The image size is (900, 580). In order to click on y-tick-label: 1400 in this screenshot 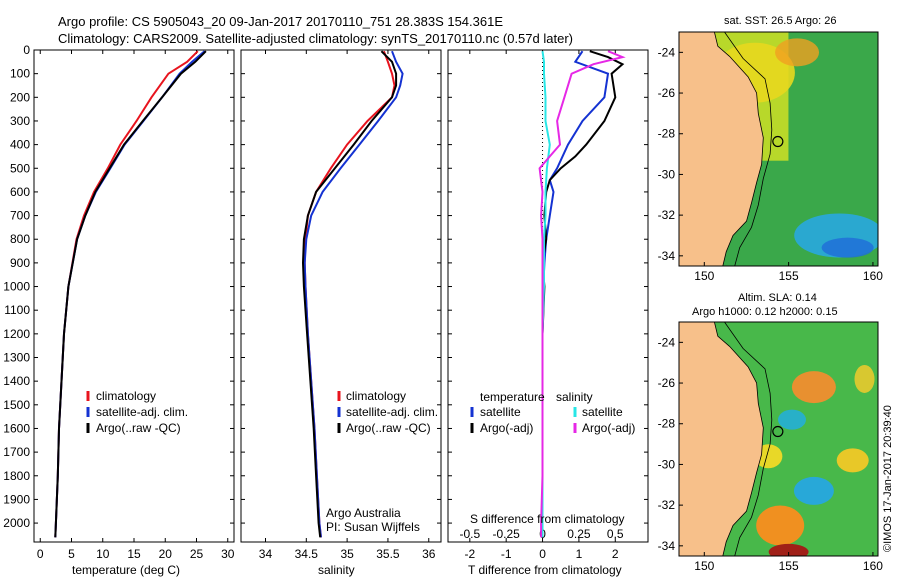, I will do `click(16, 381)`.